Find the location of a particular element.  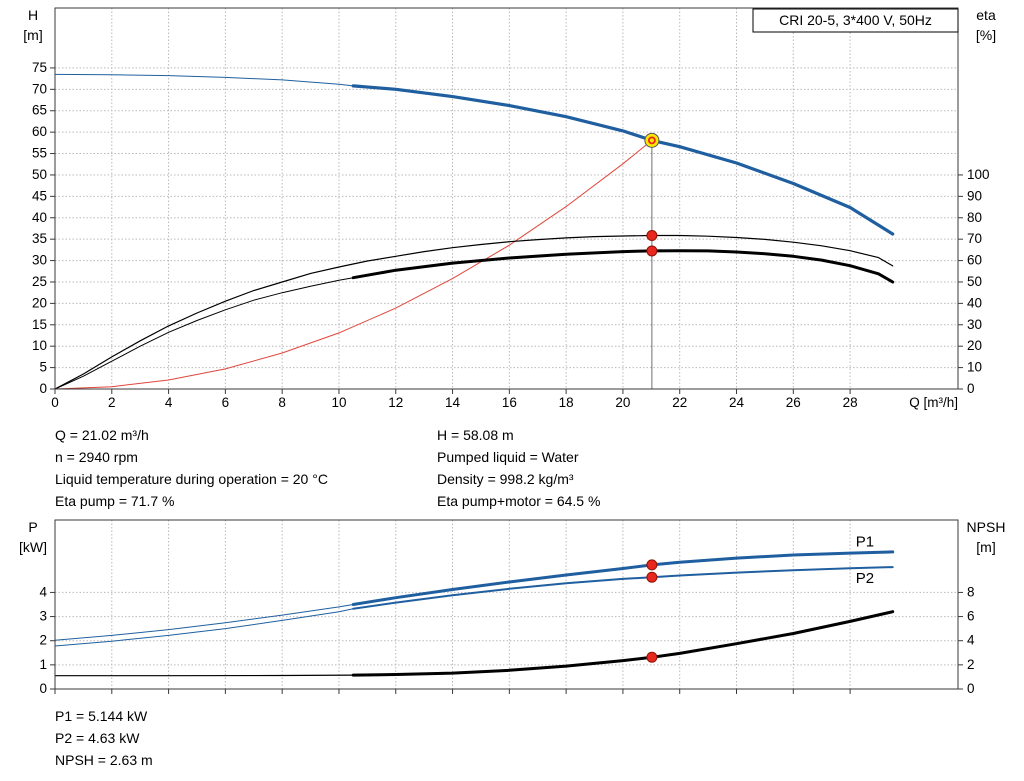

p1-curve is located at coordinates (623, 578).